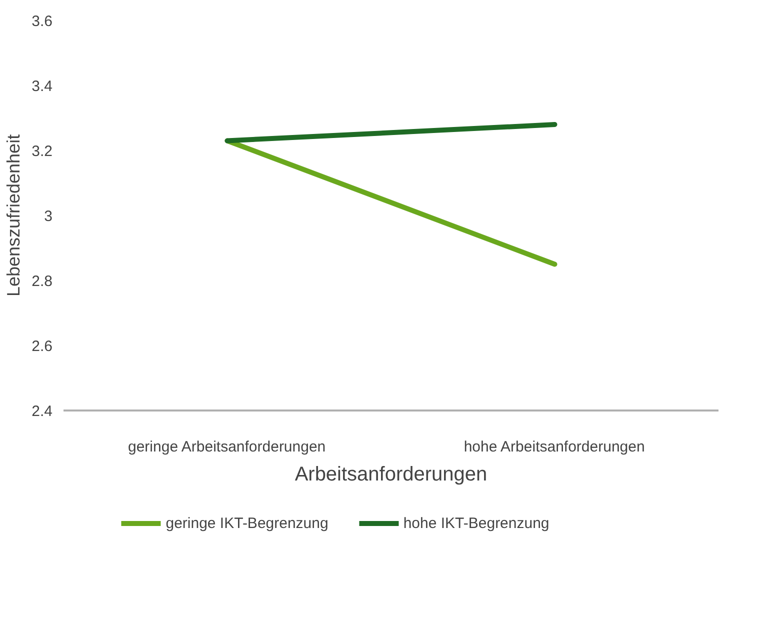  Describe the element at coordinates (42, 281) in the screenshot. I see `y-tick-label: 2.8` at that location.